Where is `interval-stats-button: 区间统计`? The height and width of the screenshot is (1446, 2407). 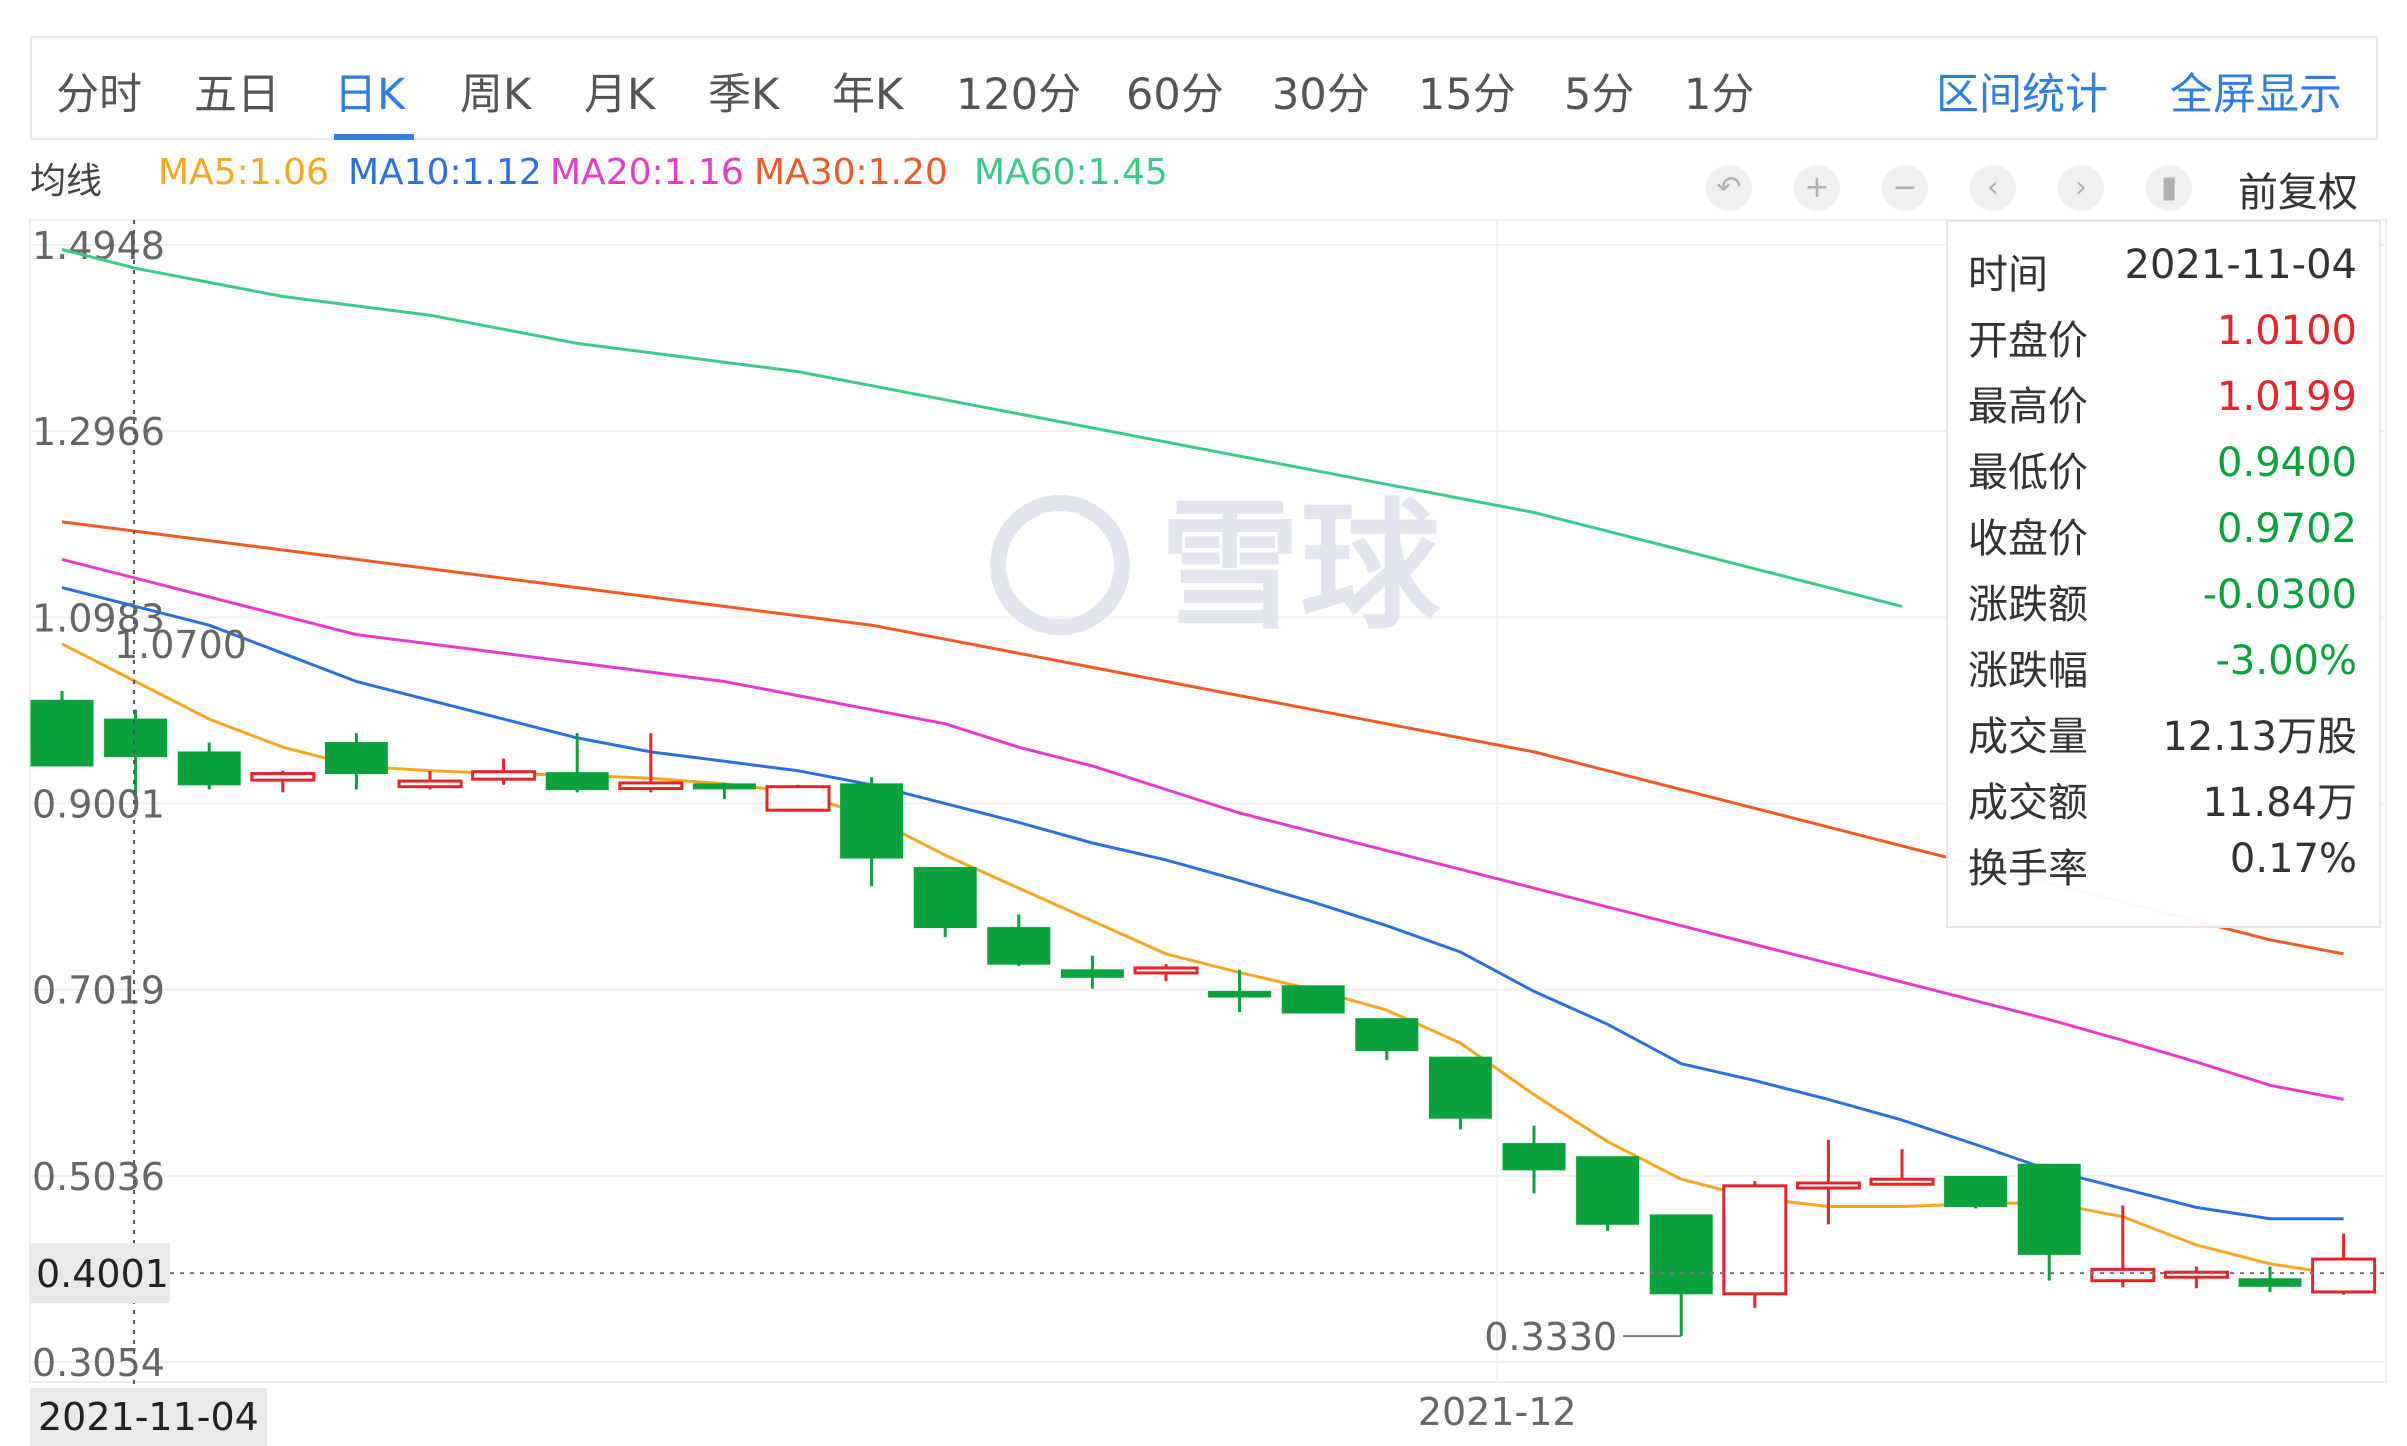
interval-stats-button: 区间统计 is located at coordinates (2022, 95).